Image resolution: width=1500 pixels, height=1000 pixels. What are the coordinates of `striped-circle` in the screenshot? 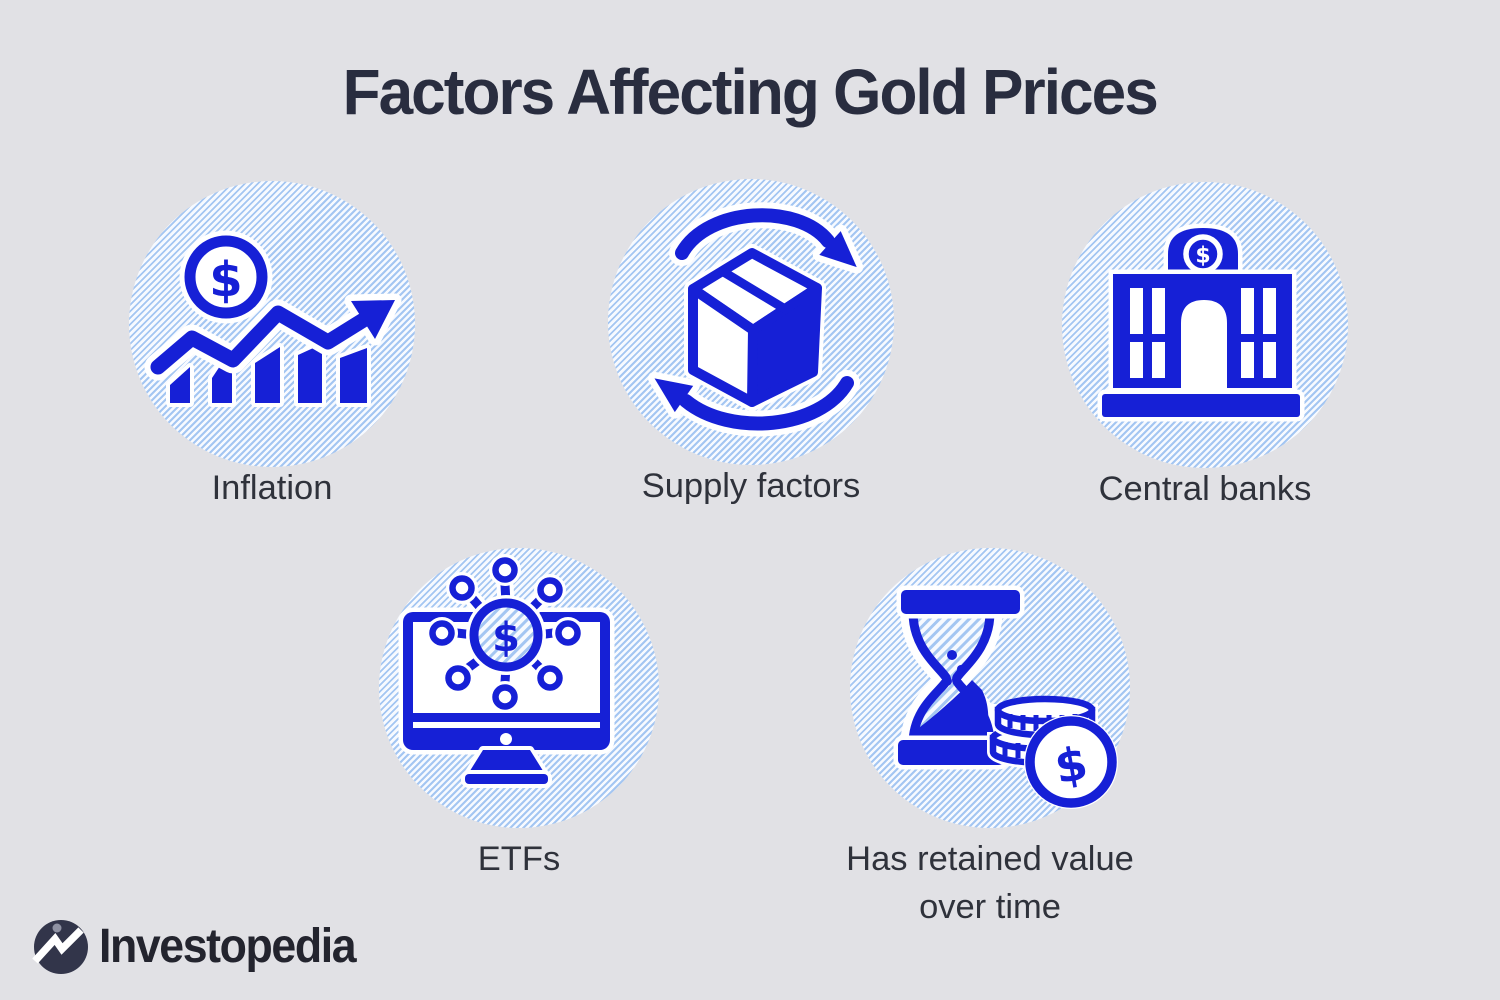 It's located at (751, 322).